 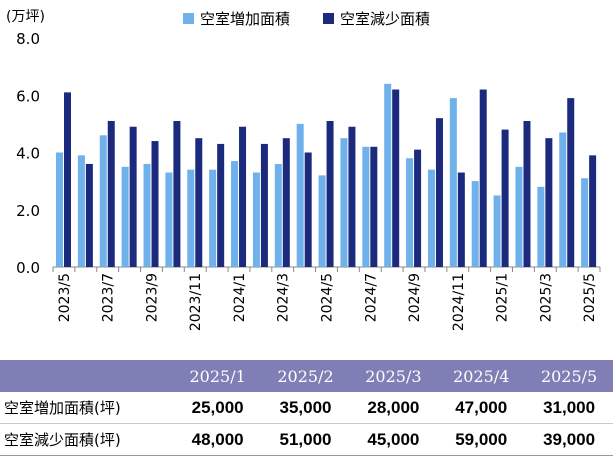 I want to click on table-cell: 28,000, so click(x=393, y=407).